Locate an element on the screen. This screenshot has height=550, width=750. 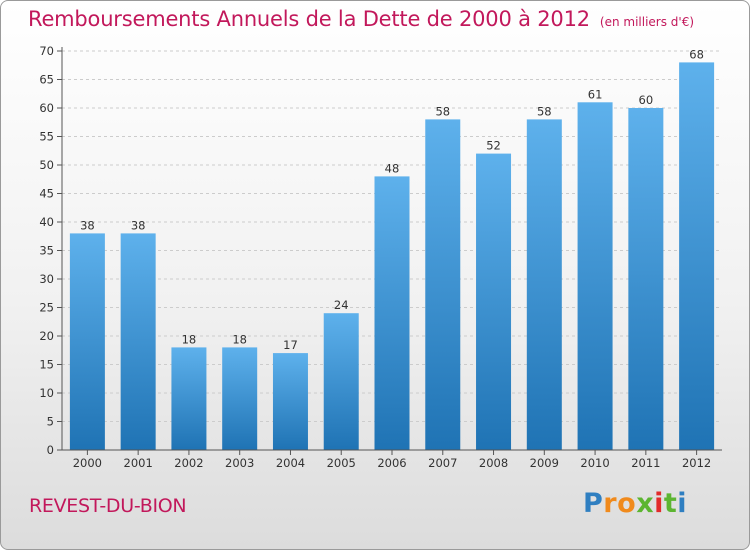
y-tick-label: 65 is located at coordinates (46, 80).